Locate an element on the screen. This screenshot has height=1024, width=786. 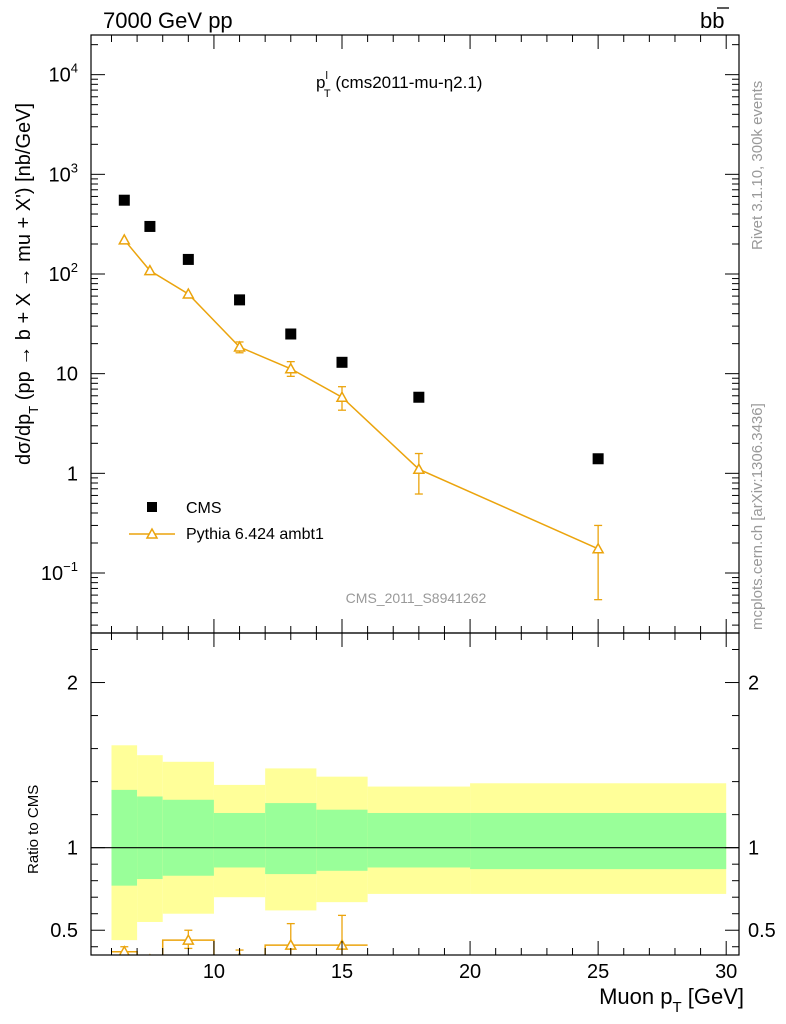
ratio-y-tick-label-right: 0.5 is located at coordinates (762, 931).